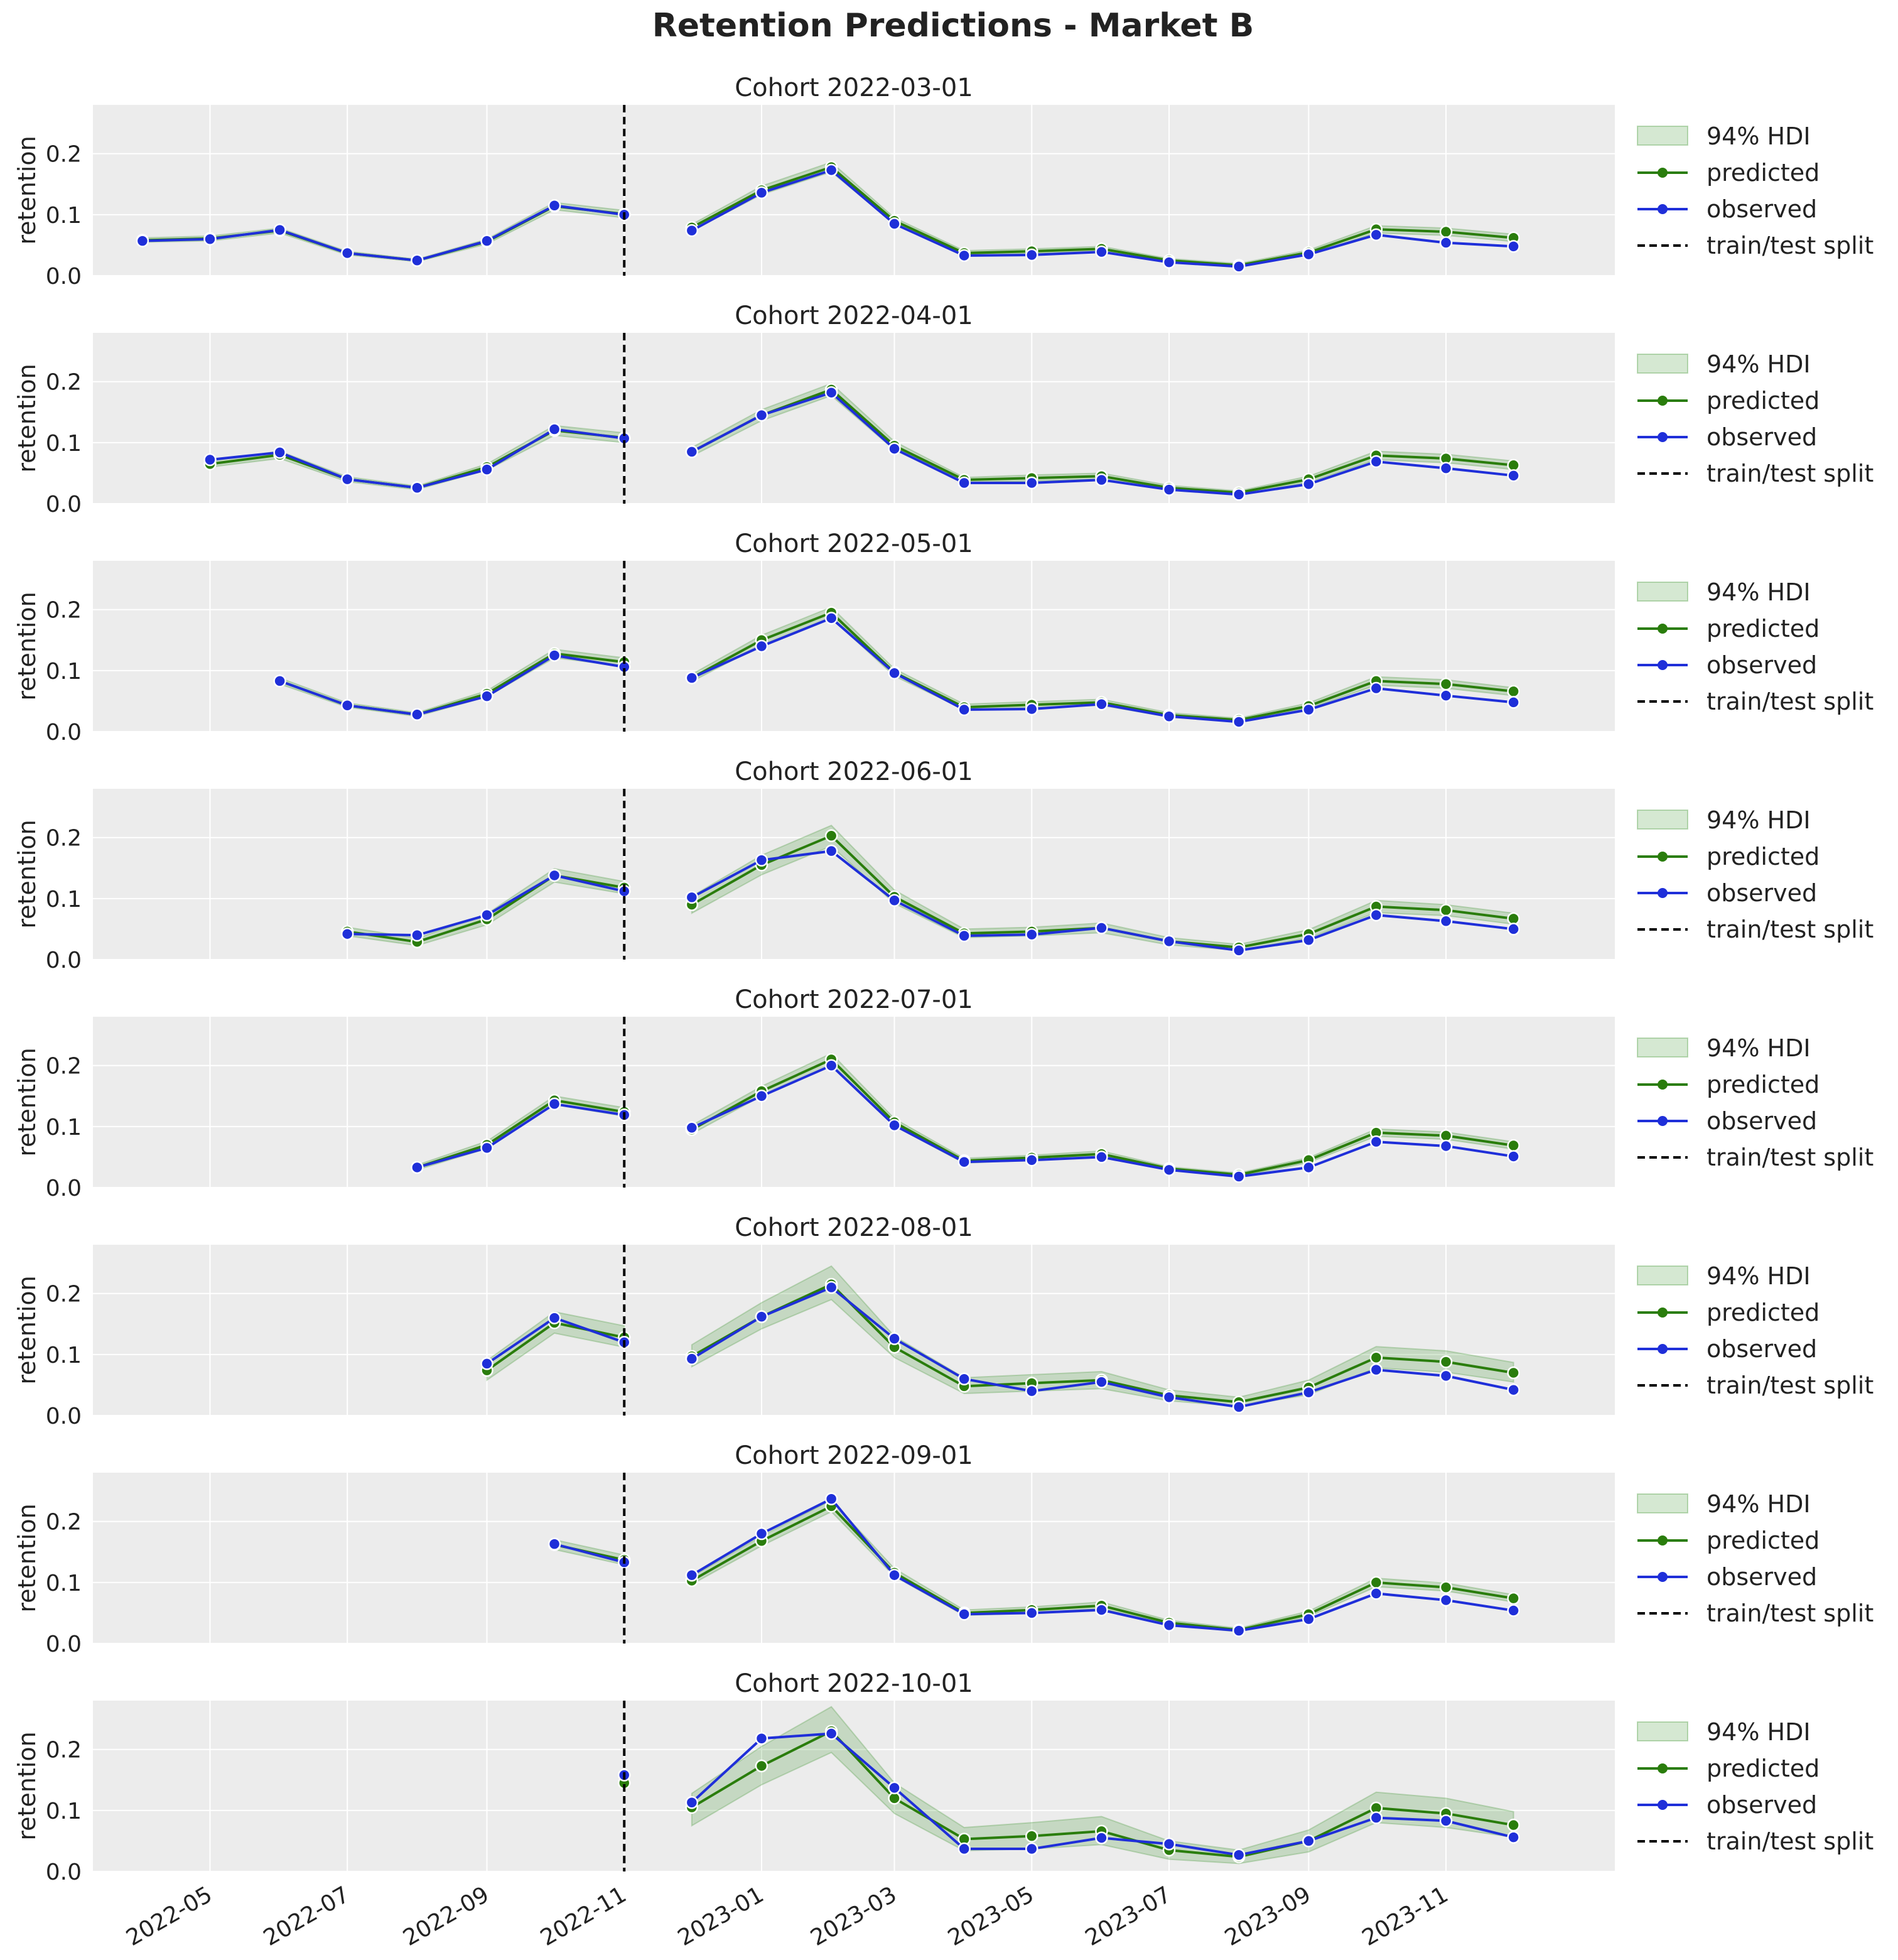 The width and height of the screenshot is (1898, 1960). What do you see at coordinates (854, 1227) in the screenshot?
I see `panel-title: Cohort 2022-08-01` at bounding box center [854, 1227].